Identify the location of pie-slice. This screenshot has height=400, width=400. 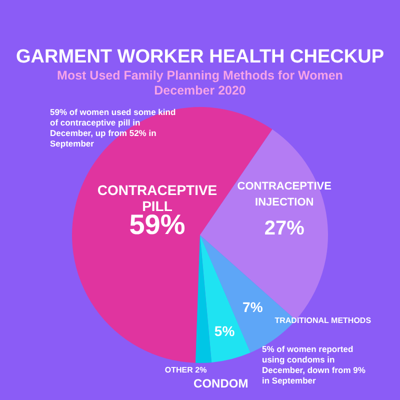
(204, 299).